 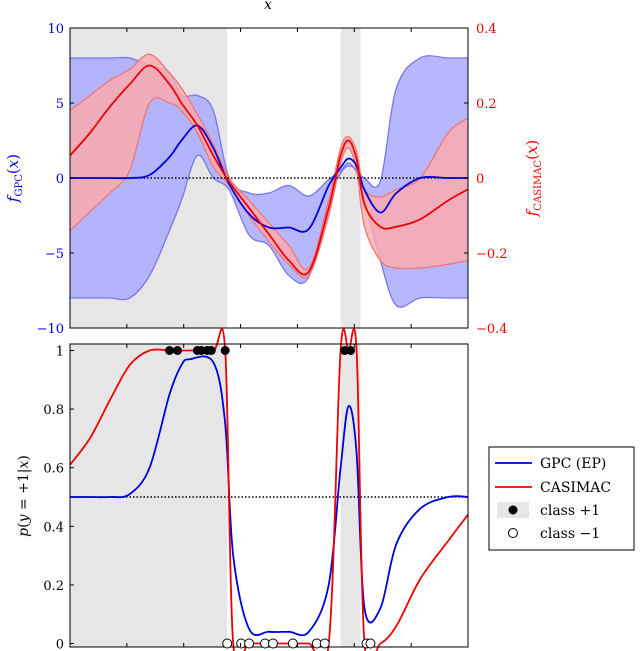 I want to click on right-tick-label-1: −0.2, so click(x=492, y=254).